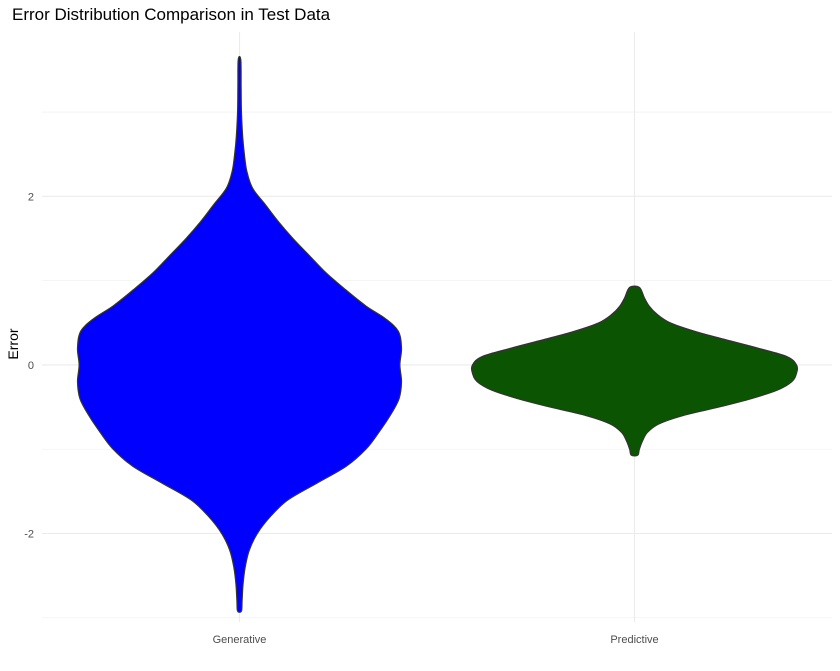 The height and width of the screenshot is (671, 840). What do you see at coordinates (29, 535) in the screenshot?
I see `y-tick-label: -2` at bounding box center [29, 535].